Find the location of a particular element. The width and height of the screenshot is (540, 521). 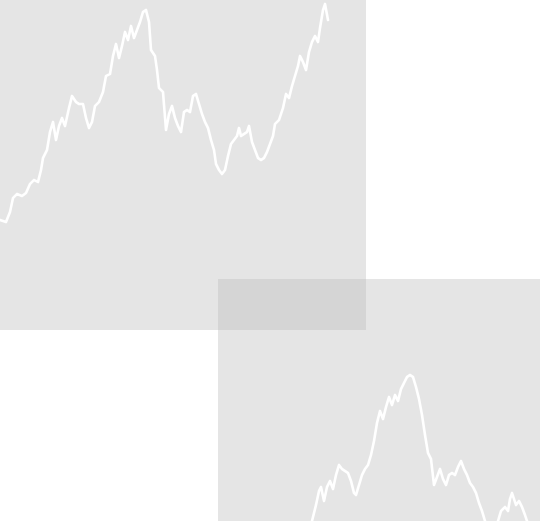

squiggle-line-tail is located at coordinates (512, 507).